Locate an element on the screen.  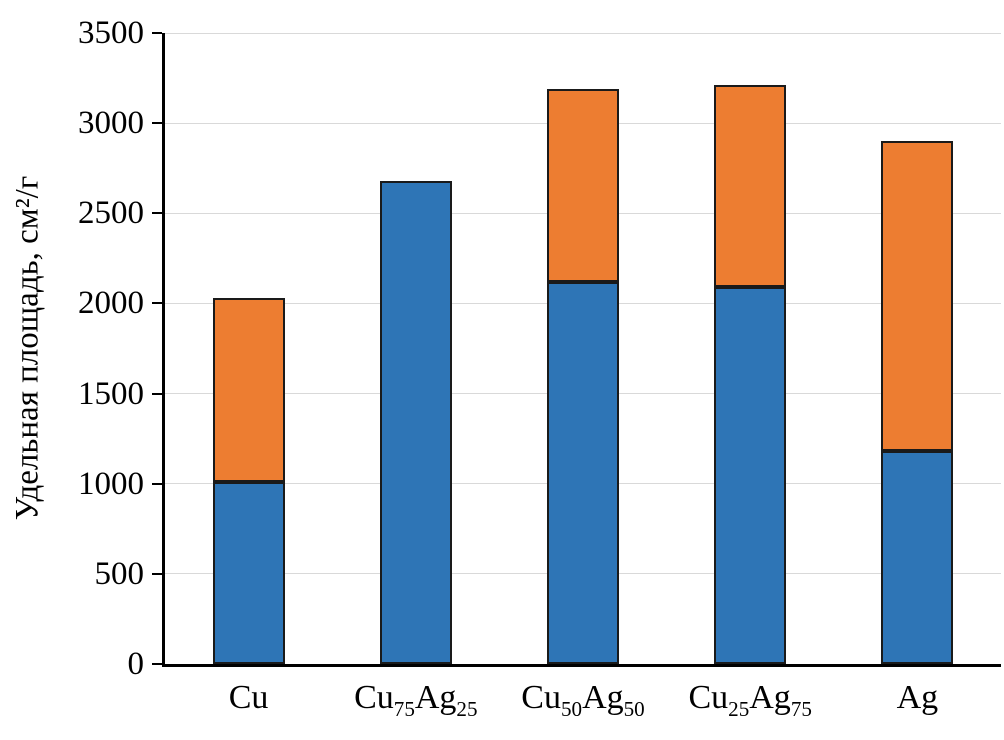
bar-segment-top-orange-Cu25Ag75 is located at coordinates (750, 186).